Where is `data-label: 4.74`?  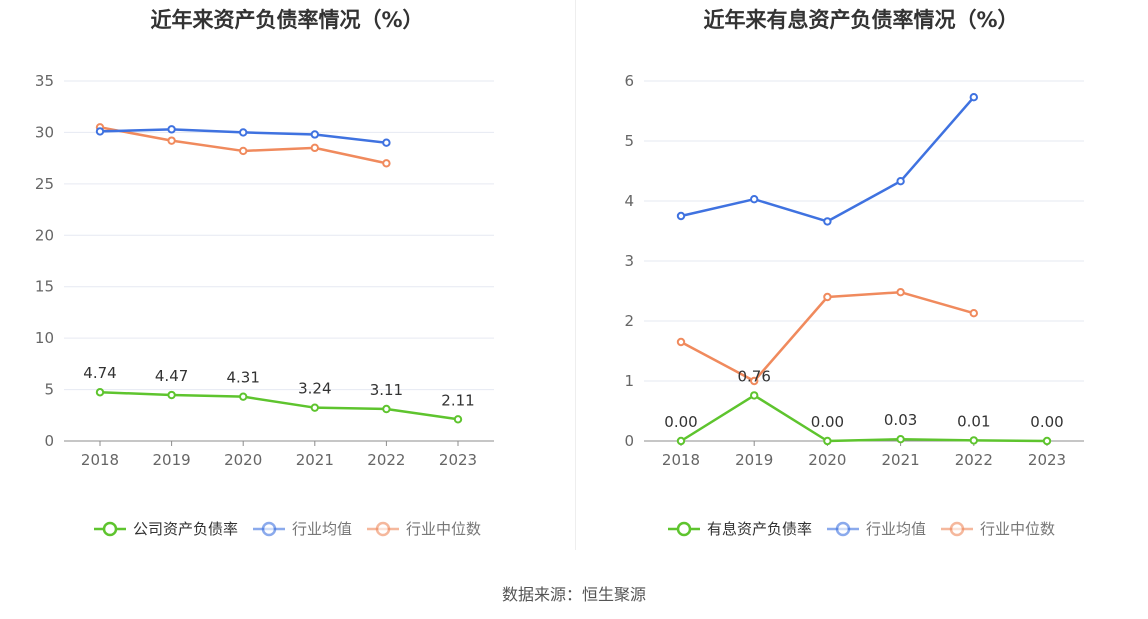 data-label: 4.74 is located at coordinates (99, 373).